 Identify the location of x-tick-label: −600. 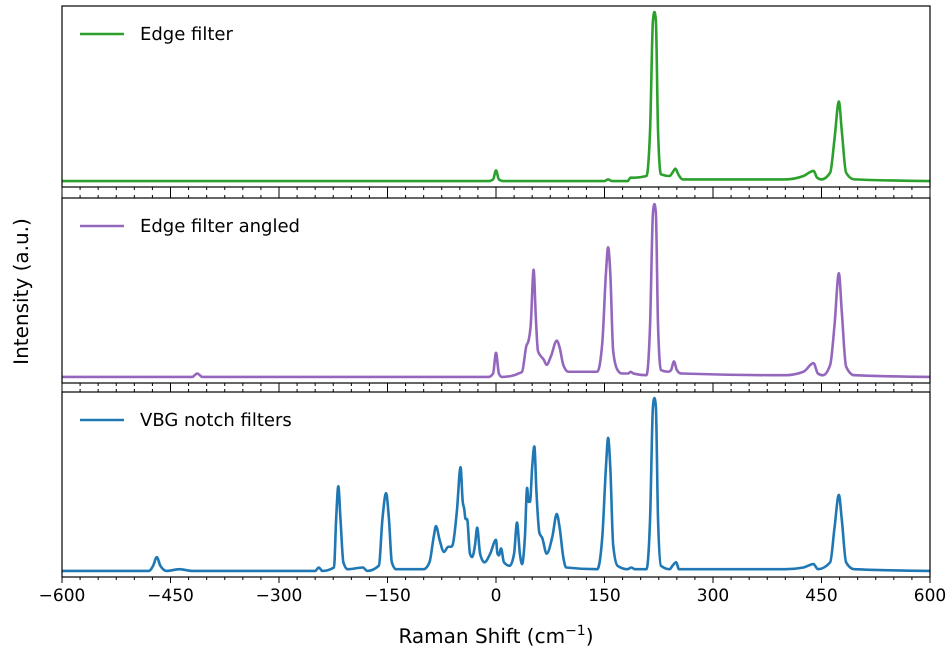
(62, 596).